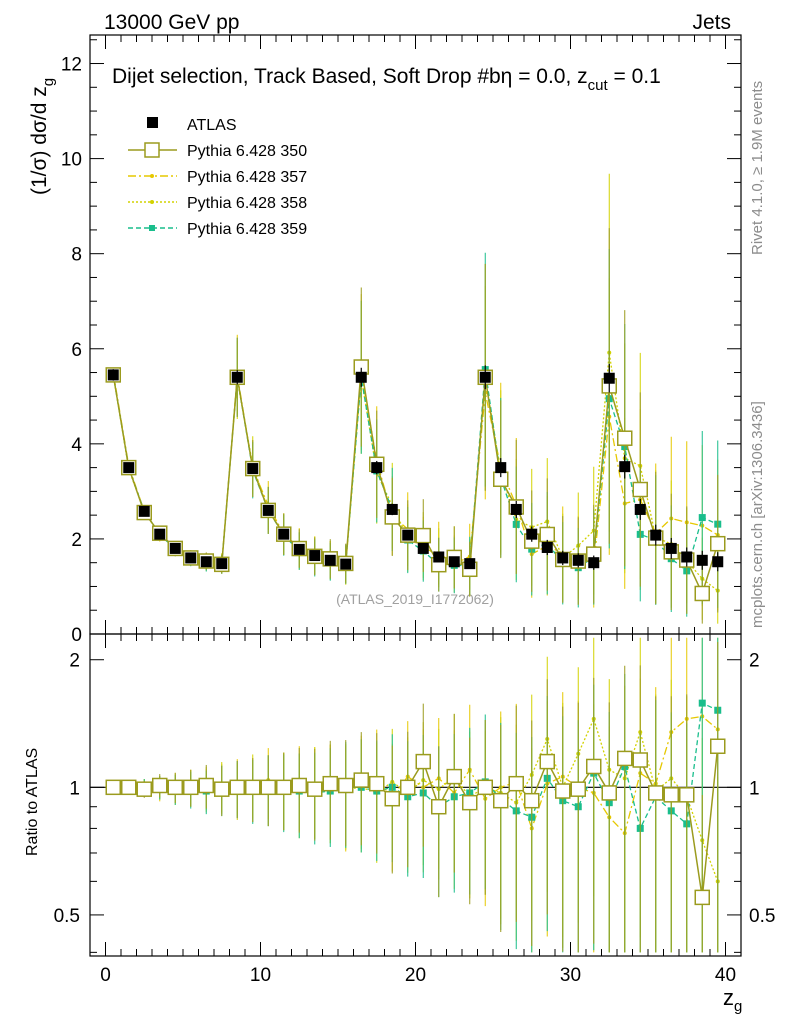 This screenshot has width=786, height=1024. Describe the element at coordinates (416, 799) in the screenshot. I see `ratio-series-line` at that location.